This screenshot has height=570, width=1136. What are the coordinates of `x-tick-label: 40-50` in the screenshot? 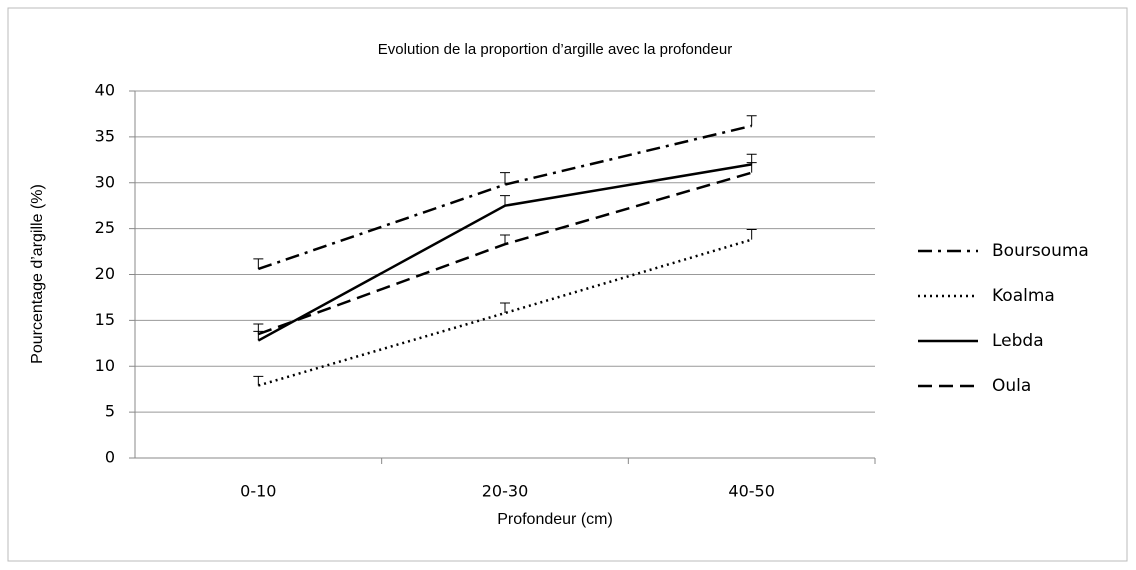 It's located at (751, 491).